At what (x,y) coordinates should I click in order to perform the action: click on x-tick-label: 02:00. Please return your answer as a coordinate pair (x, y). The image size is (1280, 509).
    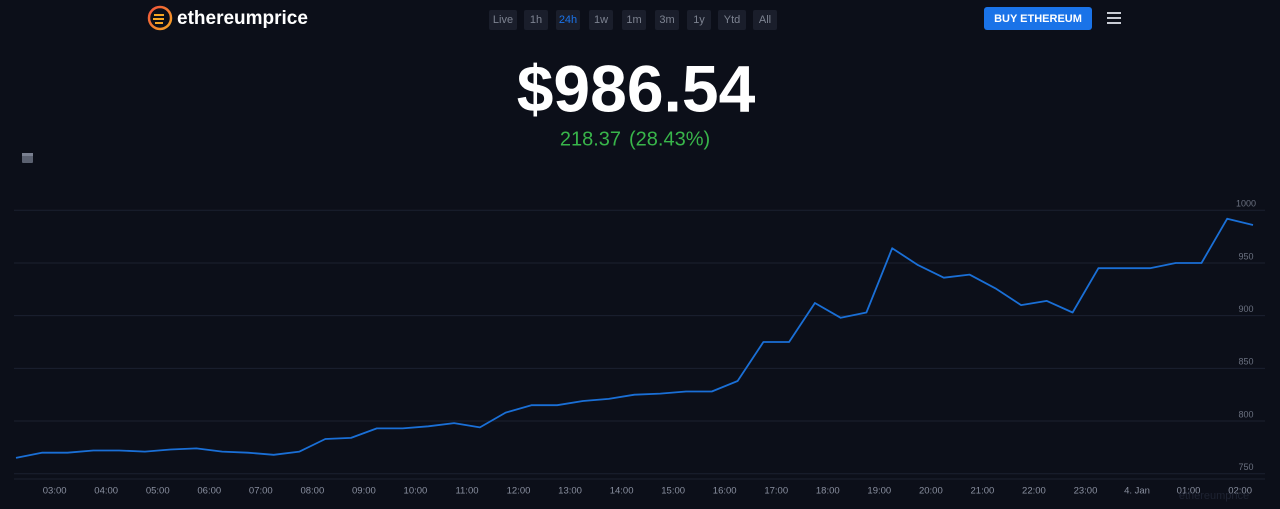
    Looking at the image, I should click on (1240, 491).